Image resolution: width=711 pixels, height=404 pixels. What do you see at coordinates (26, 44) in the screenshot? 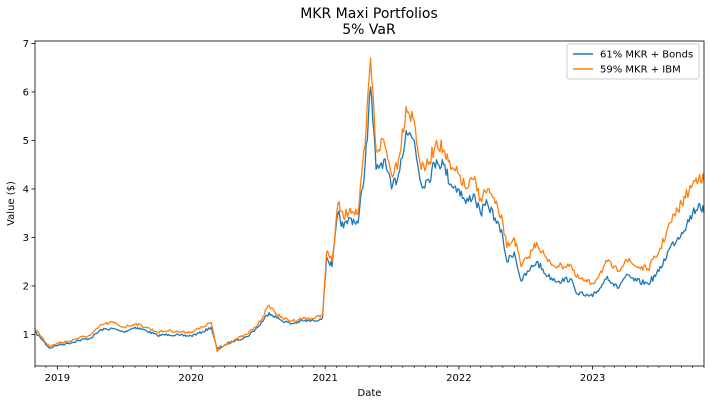
I see `y-tick-label: 7` at bounding box center [26, 44].